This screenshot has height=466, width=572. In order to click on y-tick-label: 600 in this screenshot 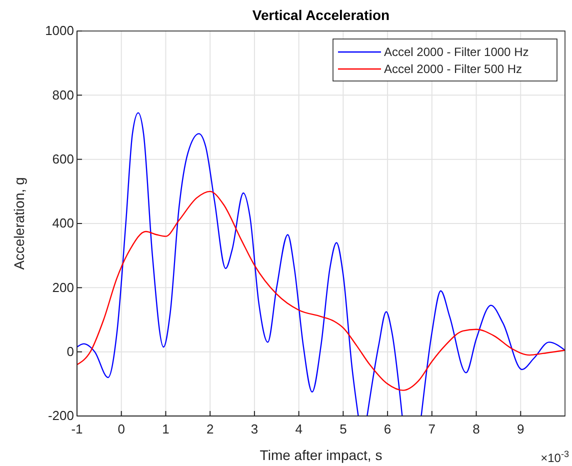, I will do `click(63, 158)`.